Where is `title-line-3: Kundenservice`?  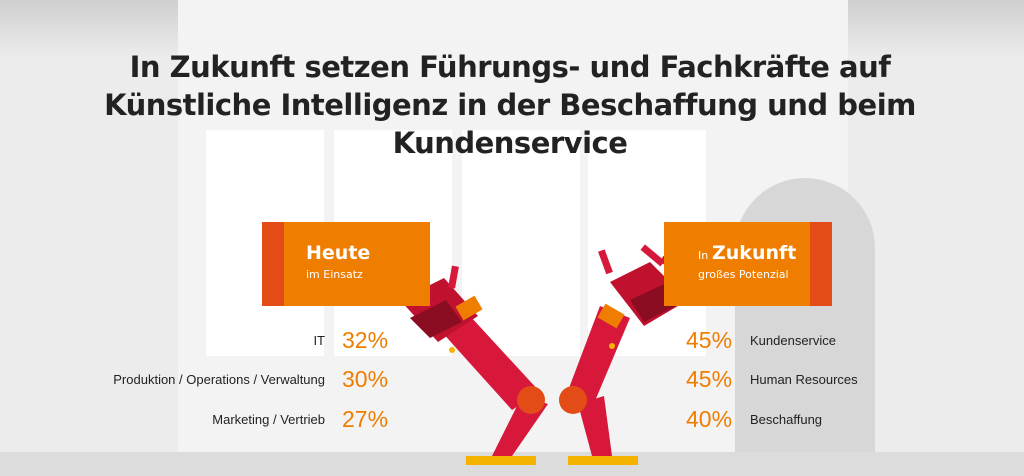
title-line-3: Kundenservice is located at coordinates (510, 143).